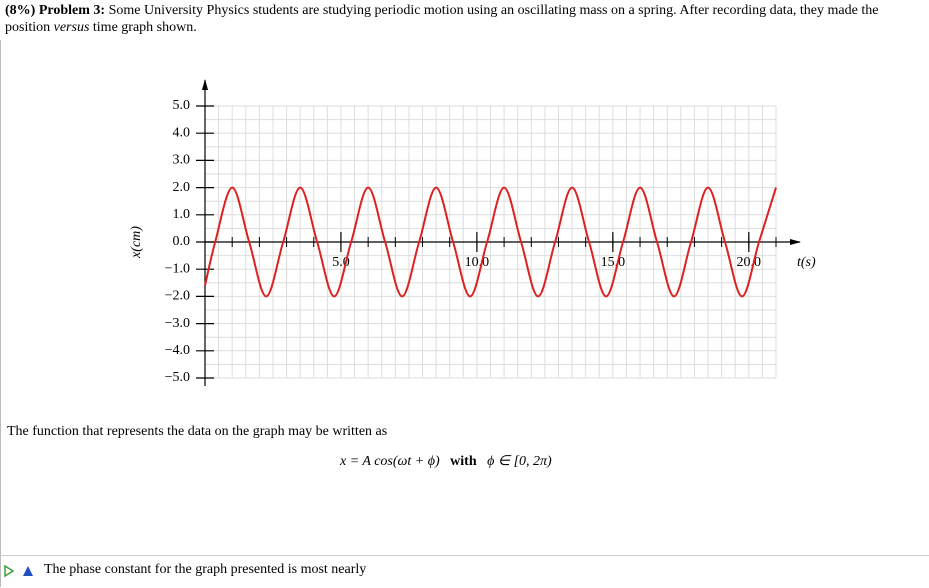  Describe the element at coordinates (182, 105) in the screenshot. I see `y-tick-label: 5.0` at that location.